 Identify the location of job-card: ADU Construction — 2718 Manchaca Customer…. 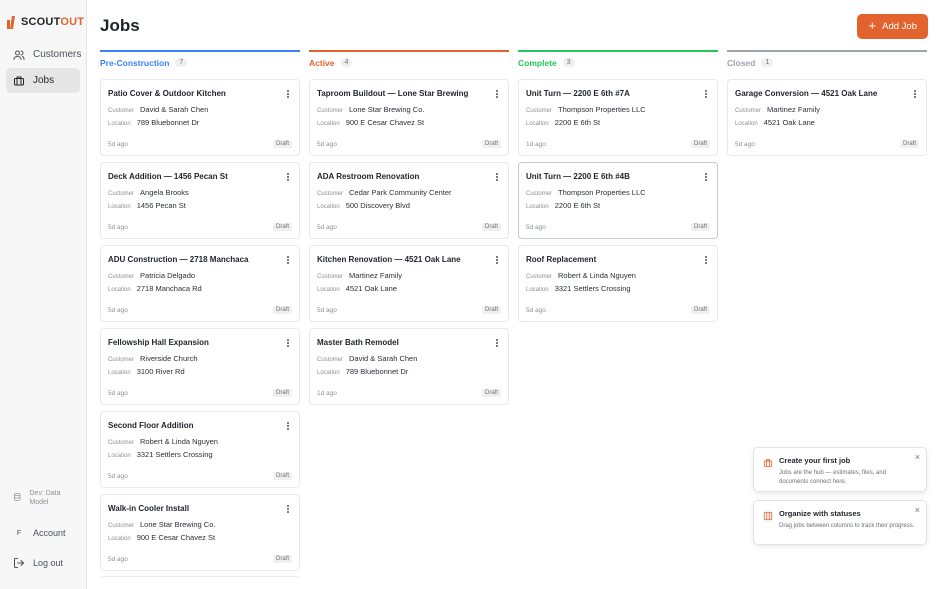
(200, 283).